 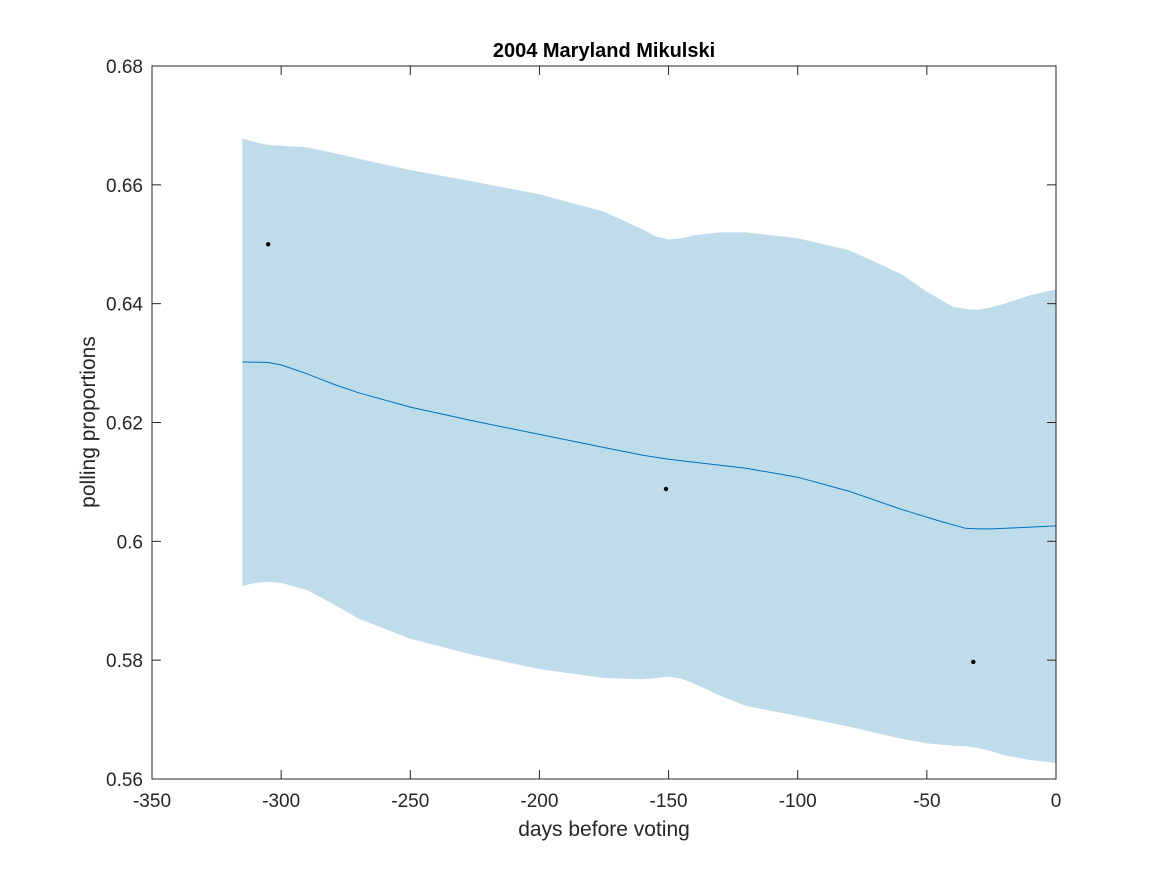 I want to click on x-tick-label: -100, so click(x=798, y=801).